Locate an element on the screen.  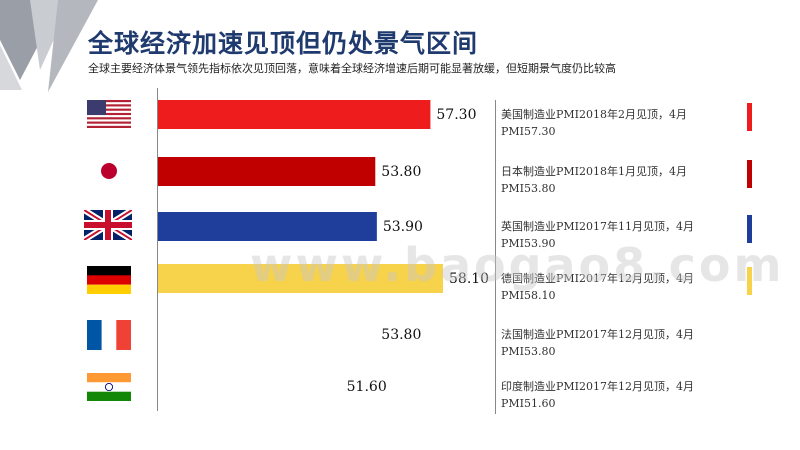
annotation-line-2: PMI58.10 is located at coordinates (528, 295).